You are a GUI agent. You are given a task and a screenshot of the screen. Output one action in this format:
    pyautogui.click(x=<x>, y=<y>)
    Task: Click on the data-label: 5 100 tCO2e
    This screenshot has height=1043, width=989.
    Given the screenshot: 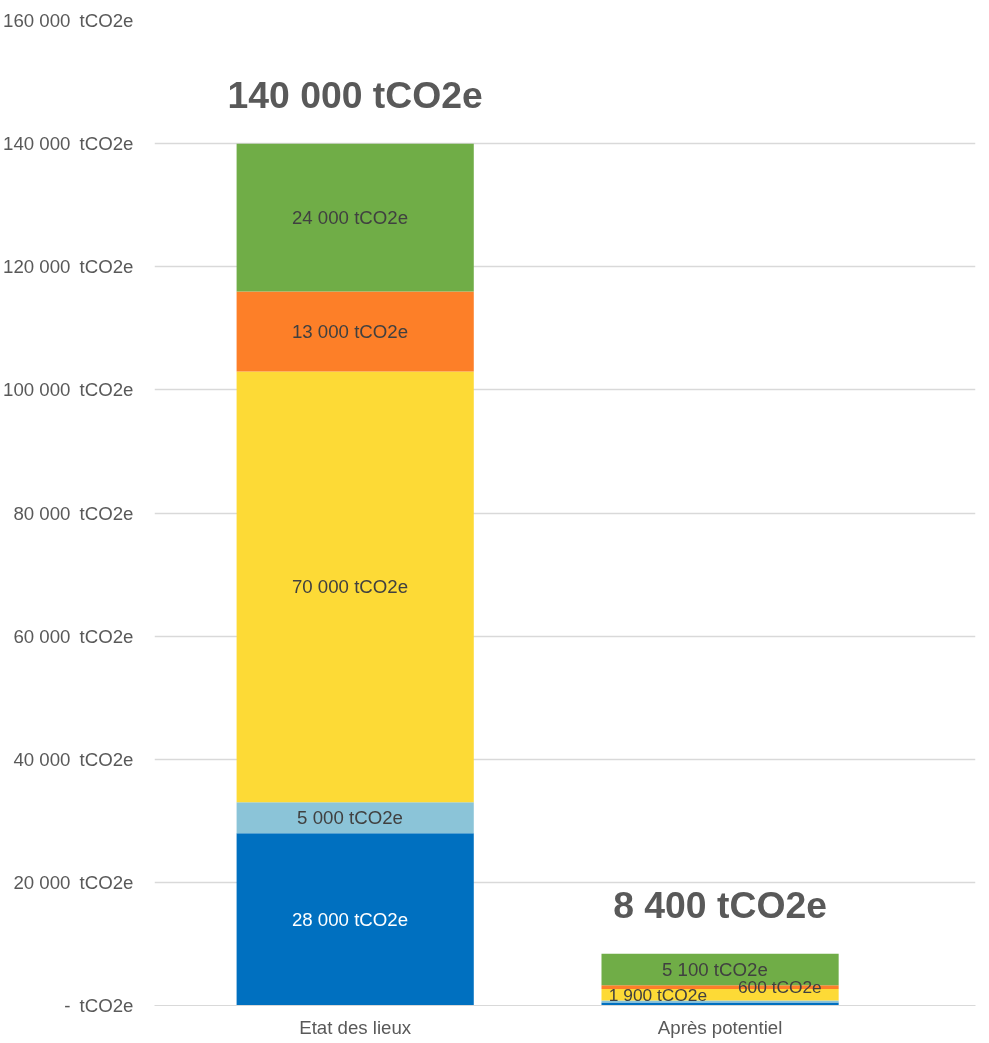 What is the action you would take?
    pyautogui.click(x=715, y=969)
    